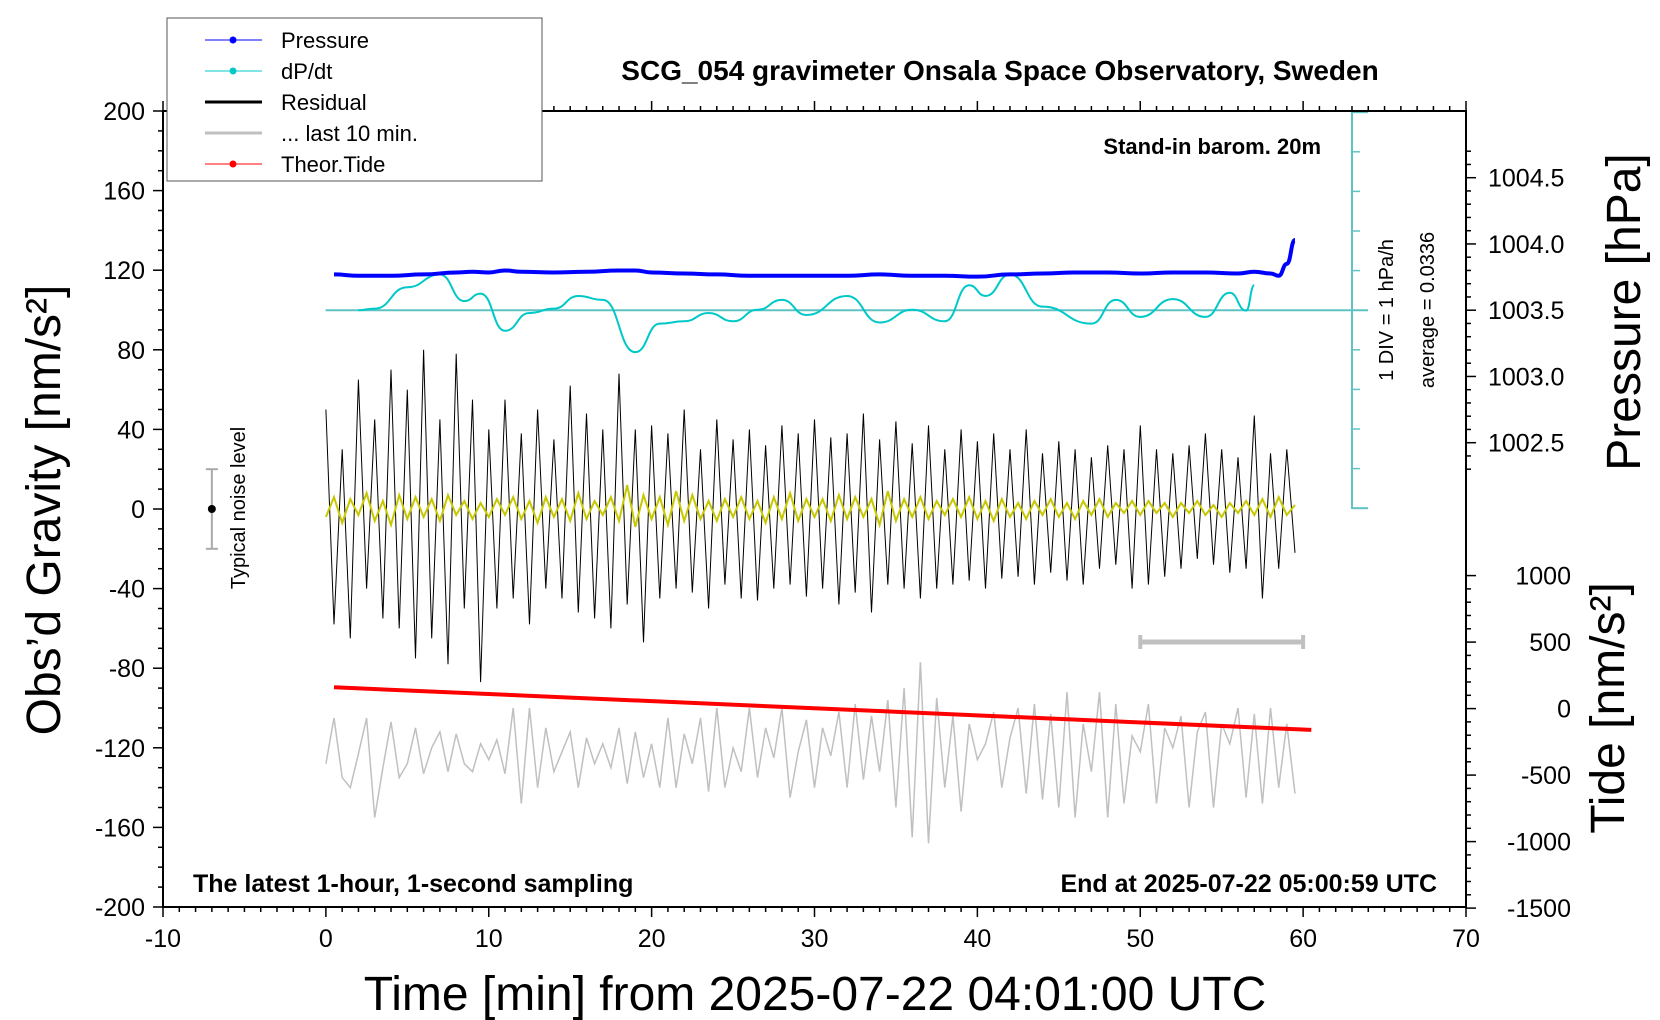 The image size is (1660, 1020). Describe the element at coordinates (810, 753) in the screenshot. I see `last-10-min-series-line` at that location.